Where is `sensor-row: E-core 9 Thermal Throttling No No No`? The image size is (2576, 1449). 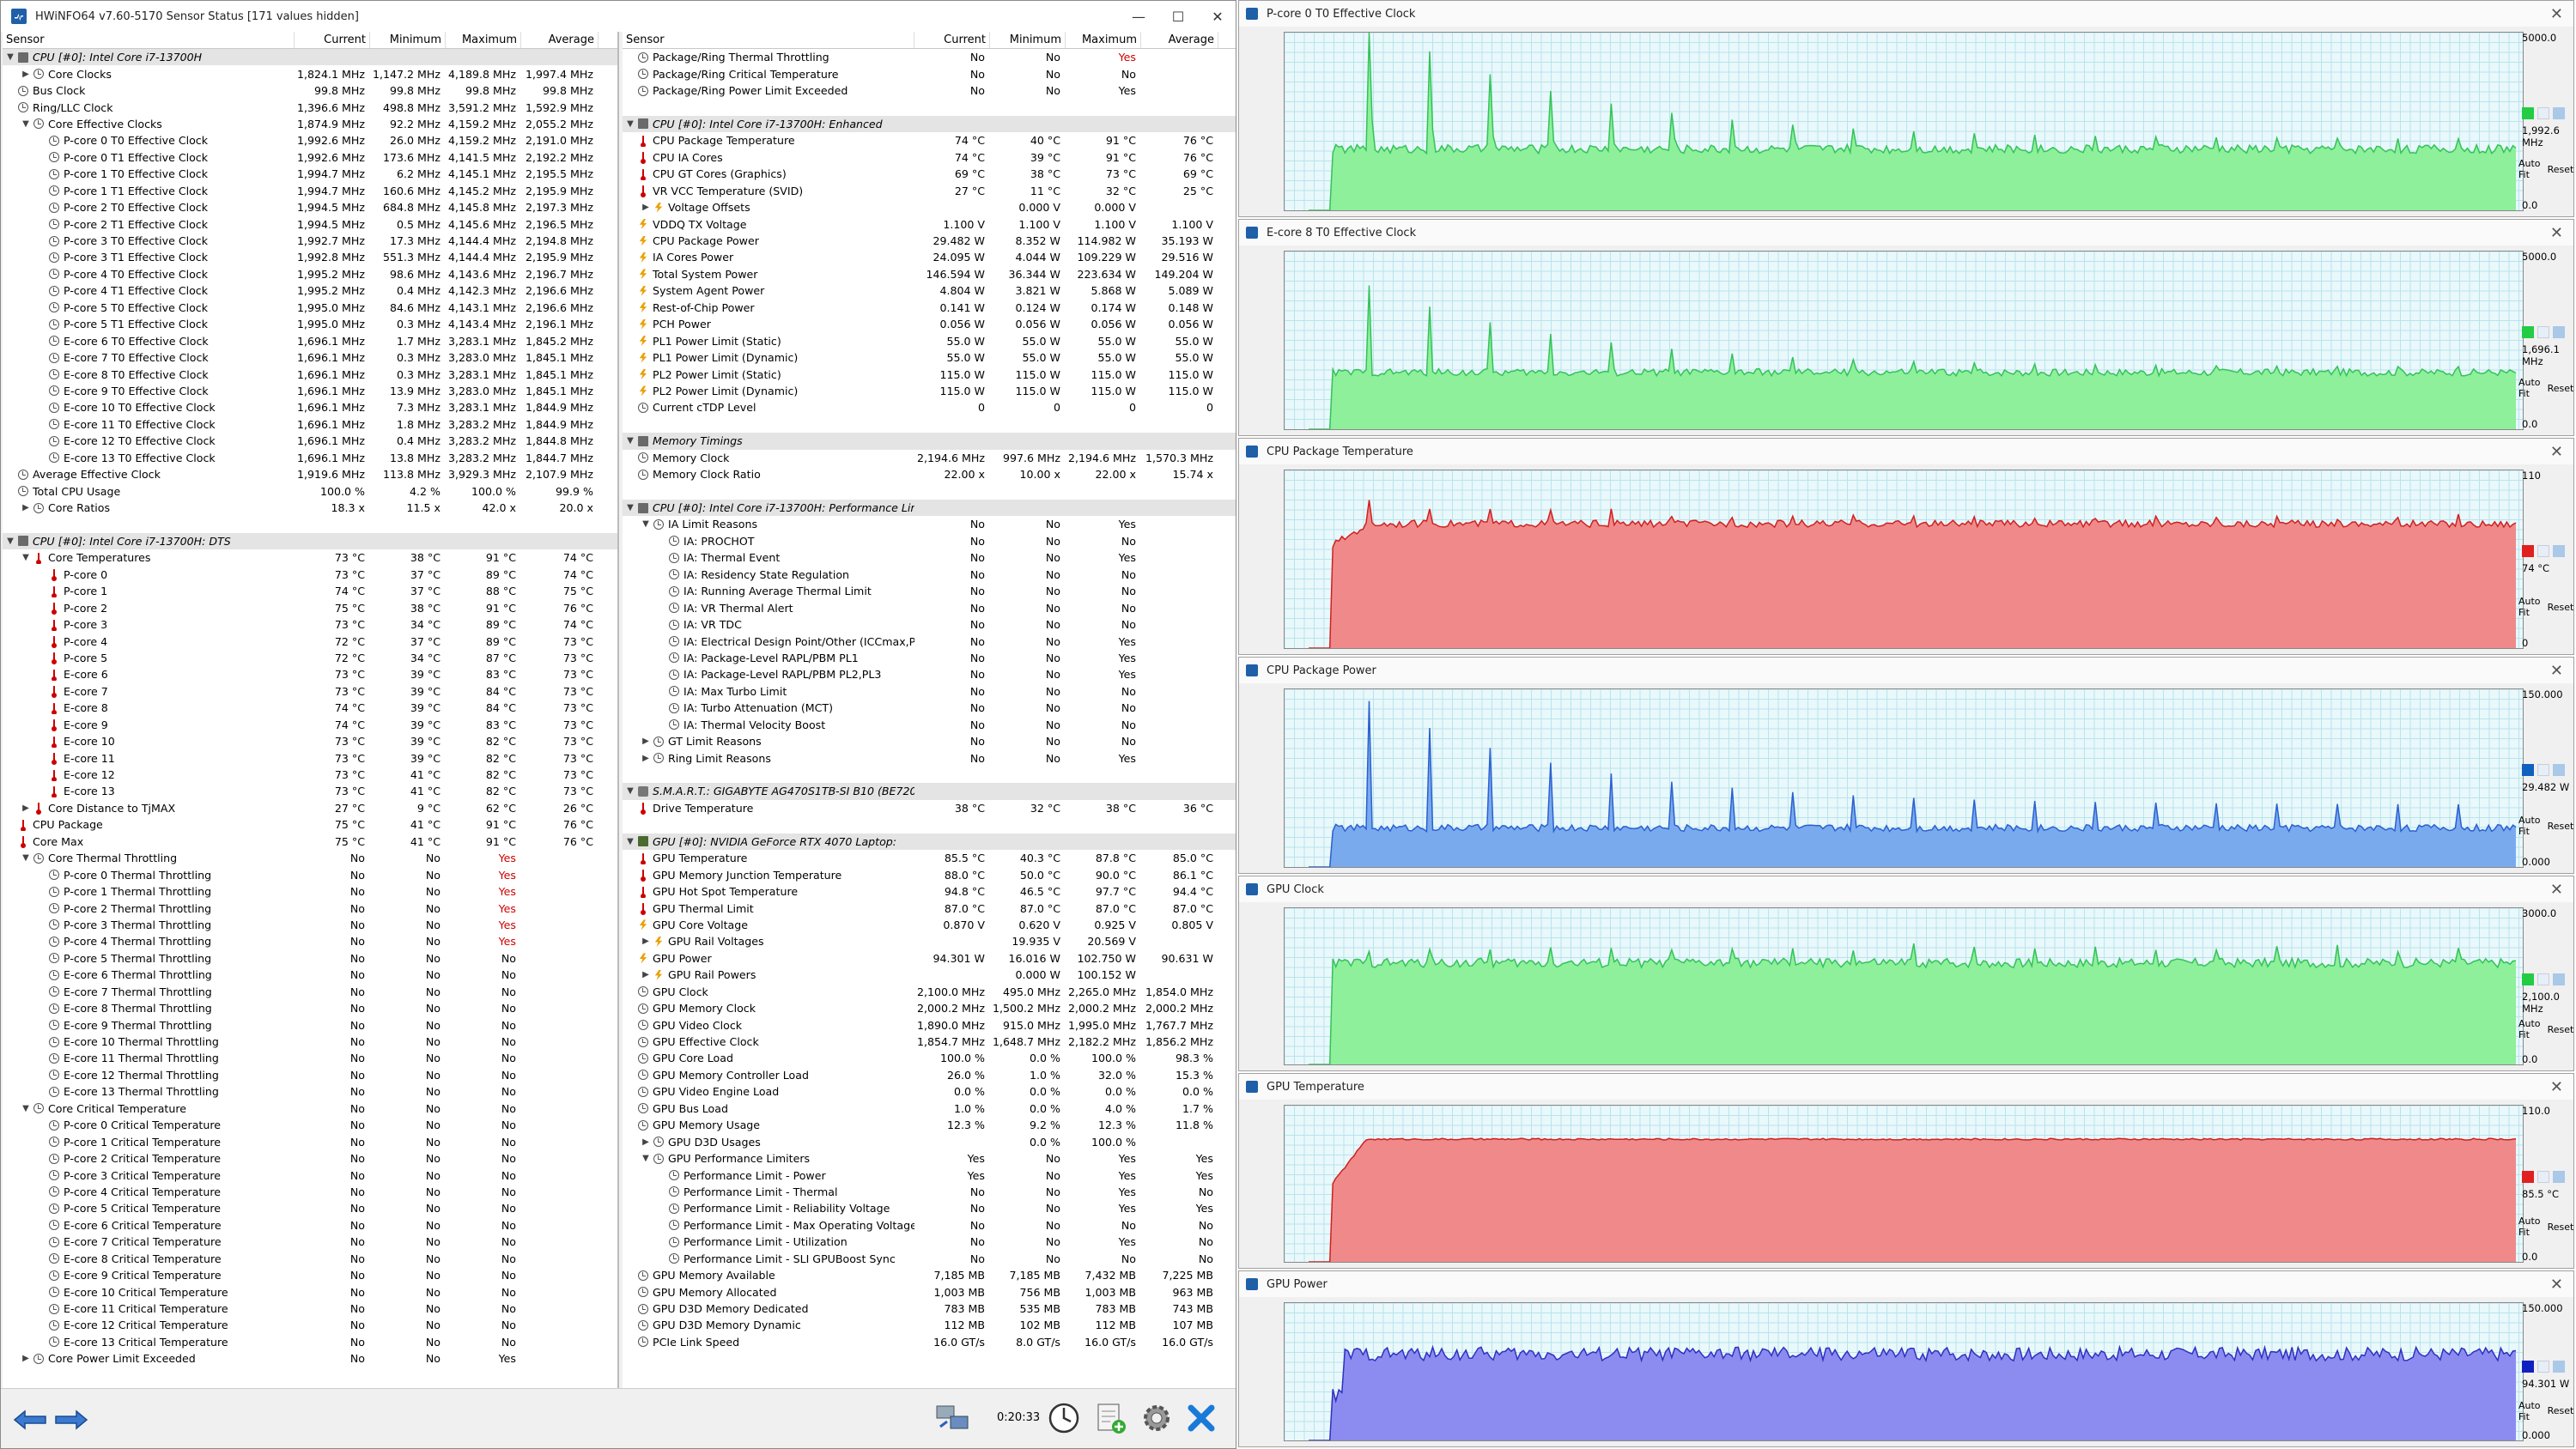
sensor-row: E-core 9 Thermal Throttling No No No is located at coordinates (310, 1024).